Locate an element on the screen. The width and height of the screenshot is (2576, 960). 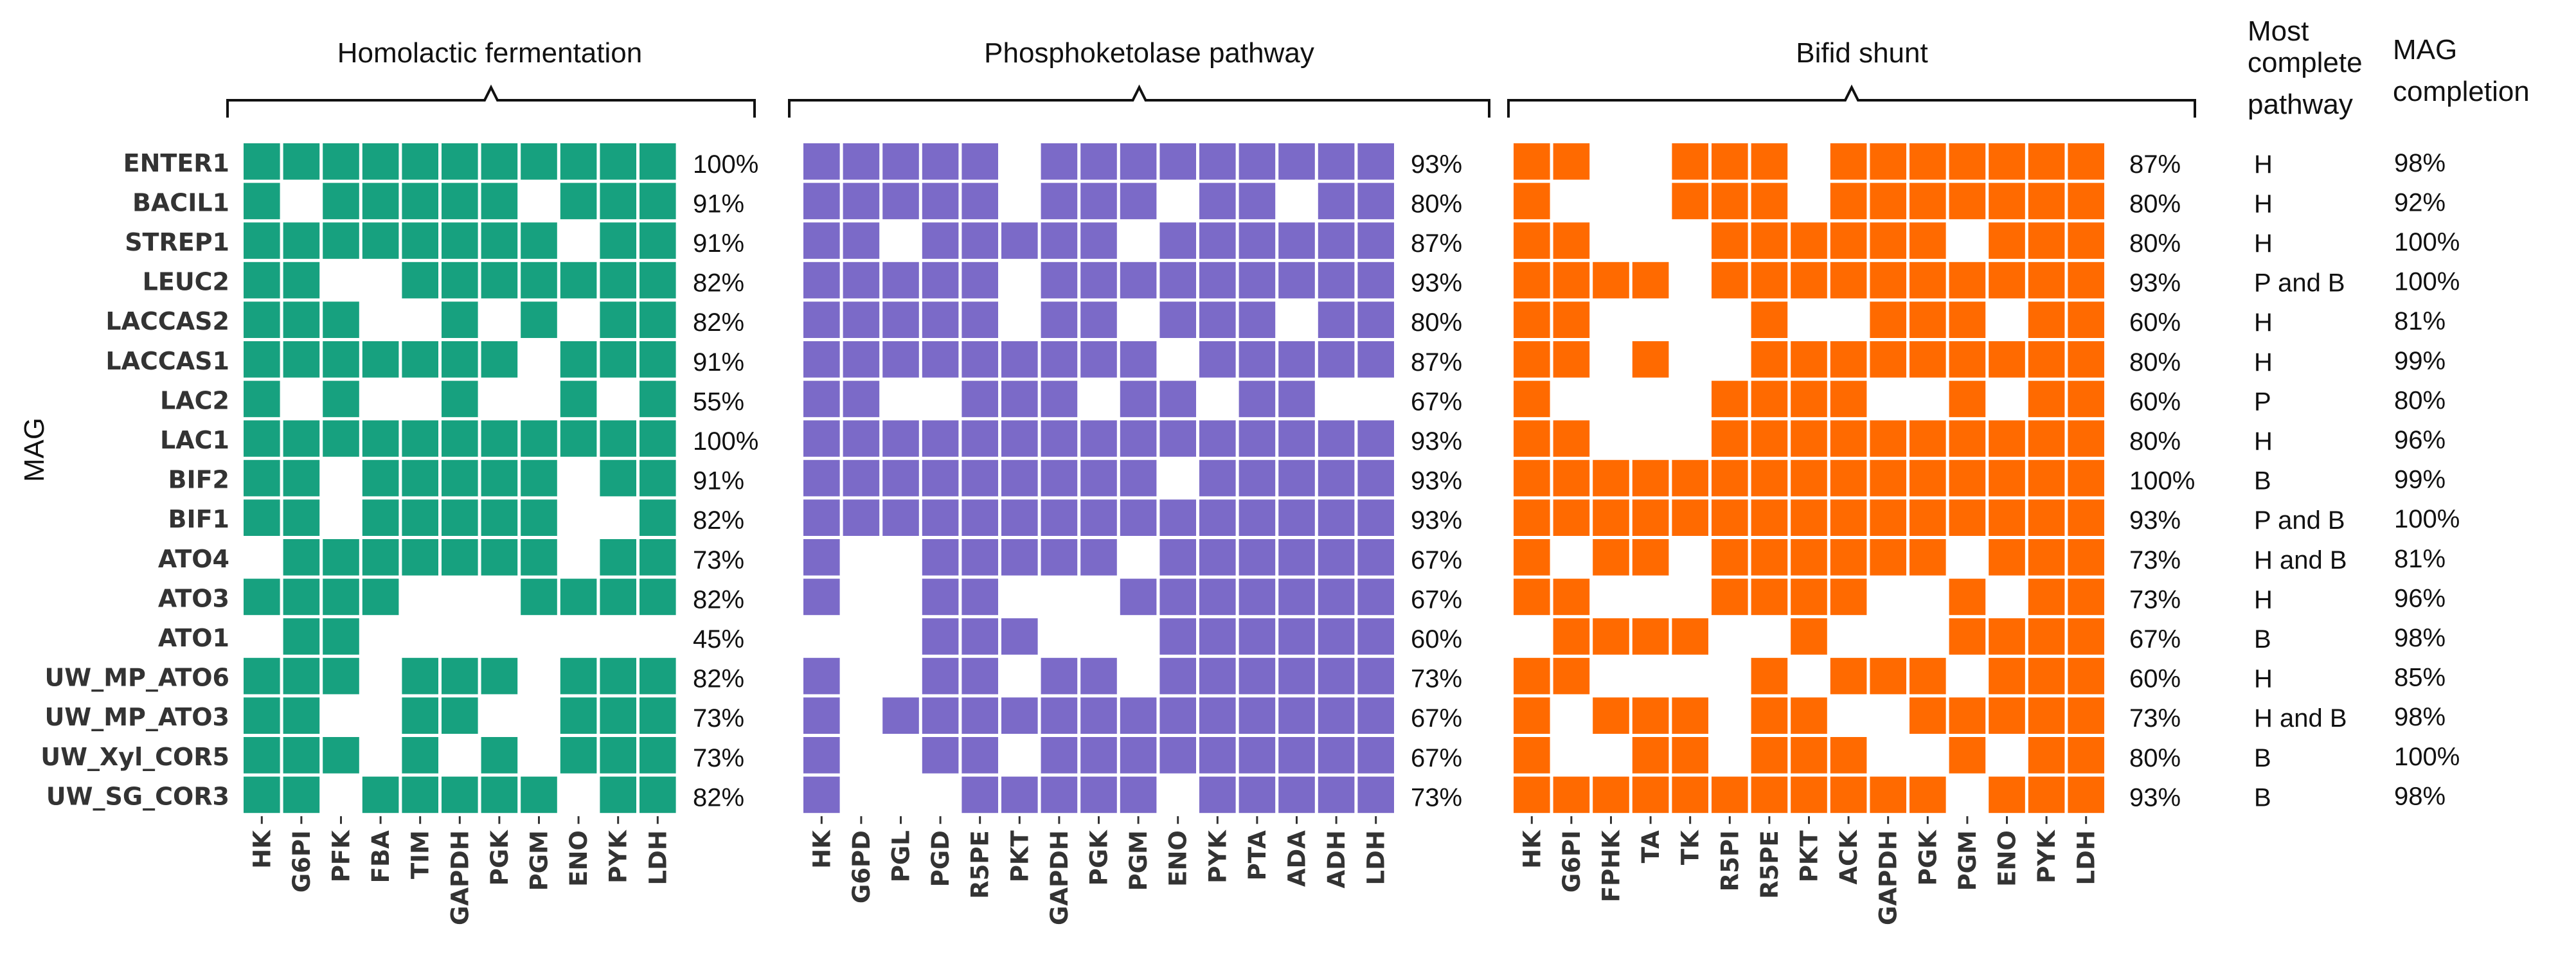
mag-row-label: UW_MP_ATO6 is located at coordinates (136, 678).